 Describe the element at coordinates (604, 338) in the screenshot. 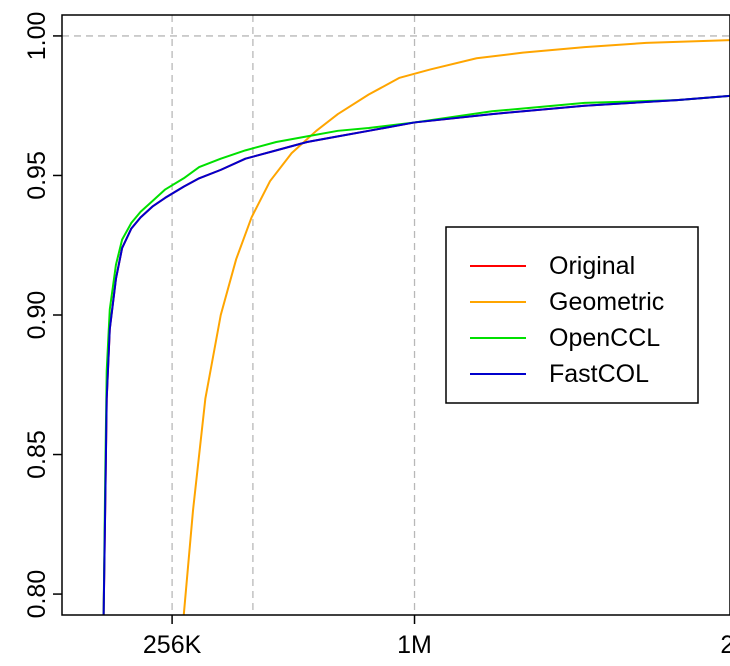

I see `legend-label-openccl: OpenCCL` at that location.